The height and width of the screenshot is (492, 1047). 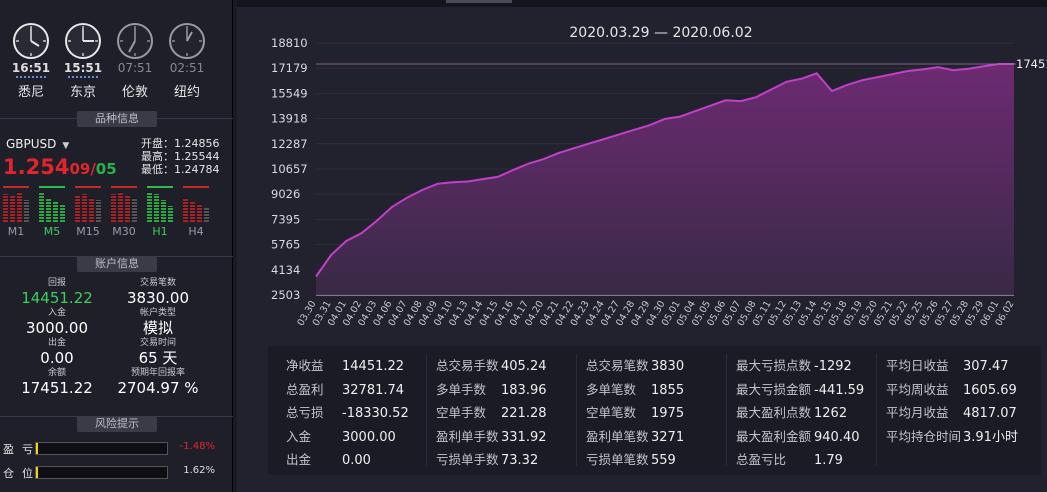 I want to click on stat-value: 307.47, so click(x=986, y=366).